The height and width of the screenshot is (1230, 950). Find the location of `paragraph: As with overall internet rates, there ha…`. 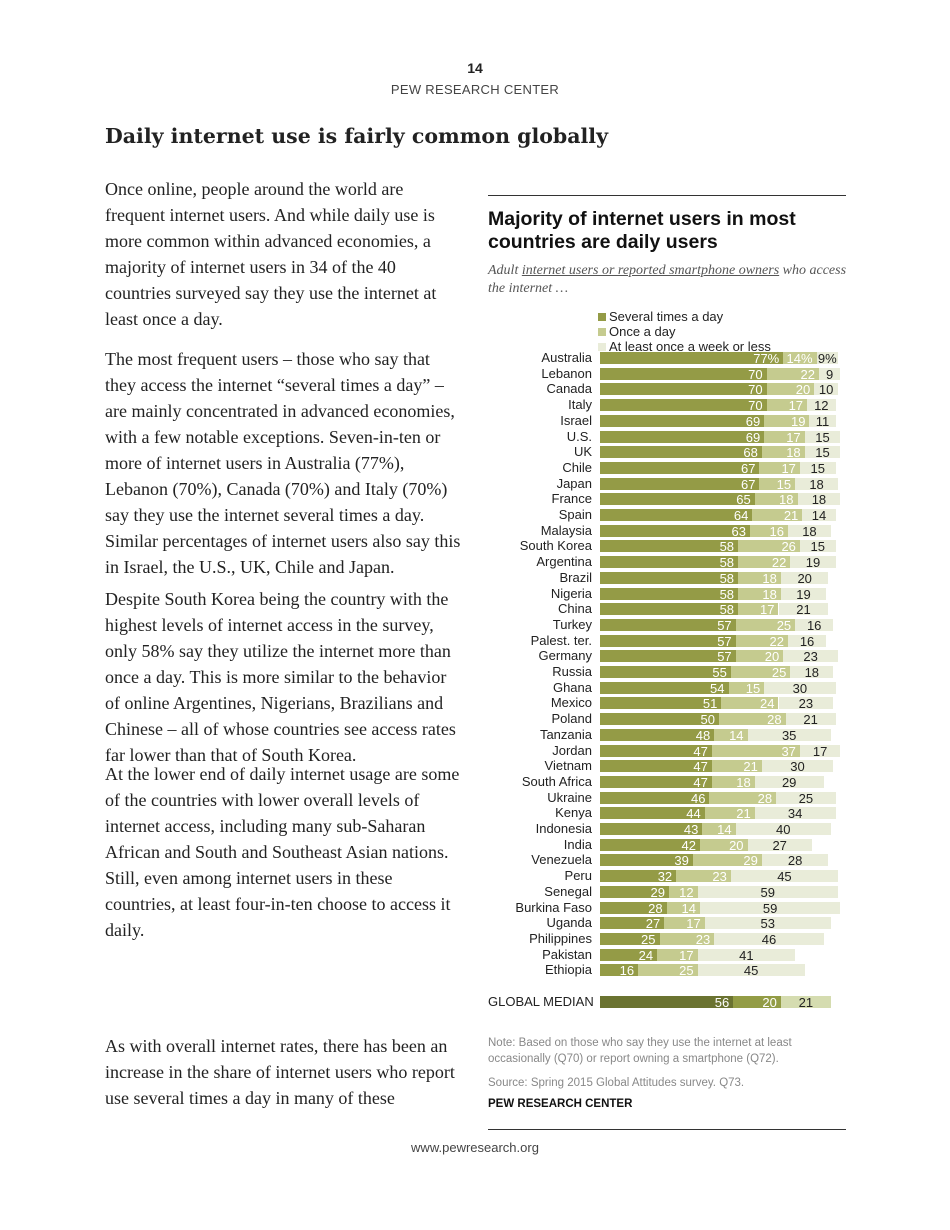

paragraph: As with overall internet rates, there ha… is located at coordinates (280, 1072).